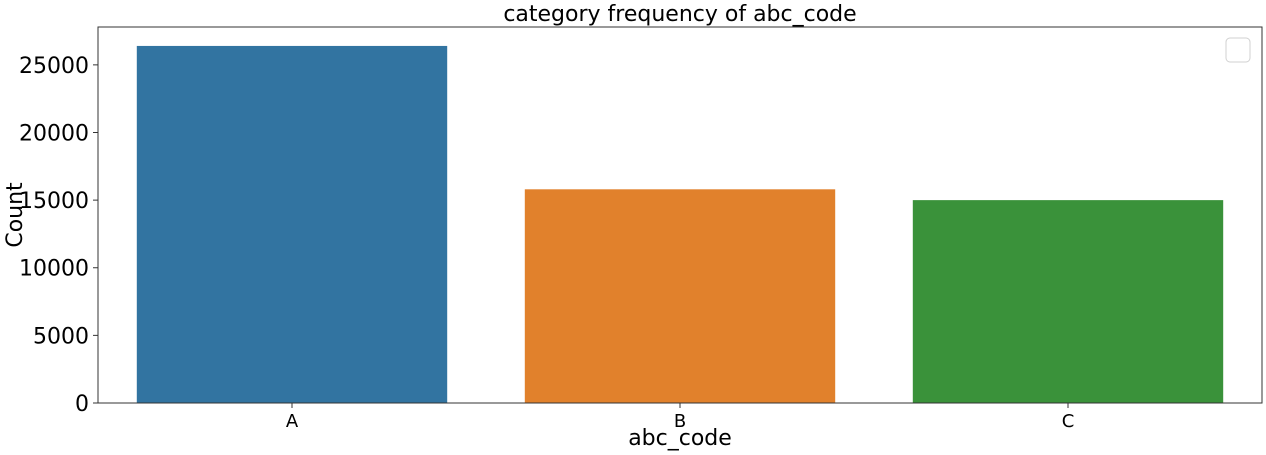 This screenshot has height=455, width=1266. I want to click on x-tick-label: A, so click(292, 421).